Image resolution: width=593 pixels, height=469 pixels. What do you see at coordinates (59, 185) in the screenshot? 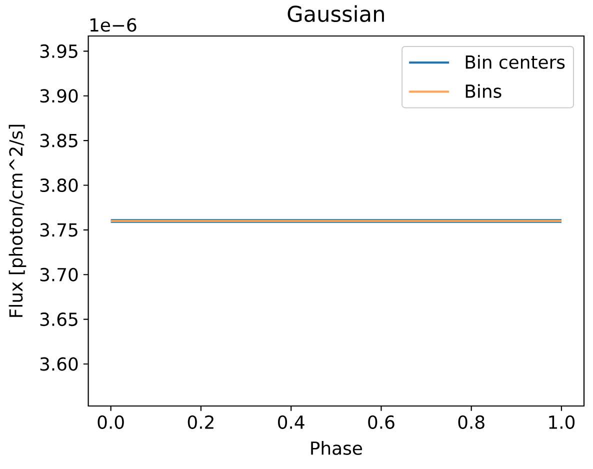
I see `y-tick-label: 3.80` at bounding box center [59, 185].